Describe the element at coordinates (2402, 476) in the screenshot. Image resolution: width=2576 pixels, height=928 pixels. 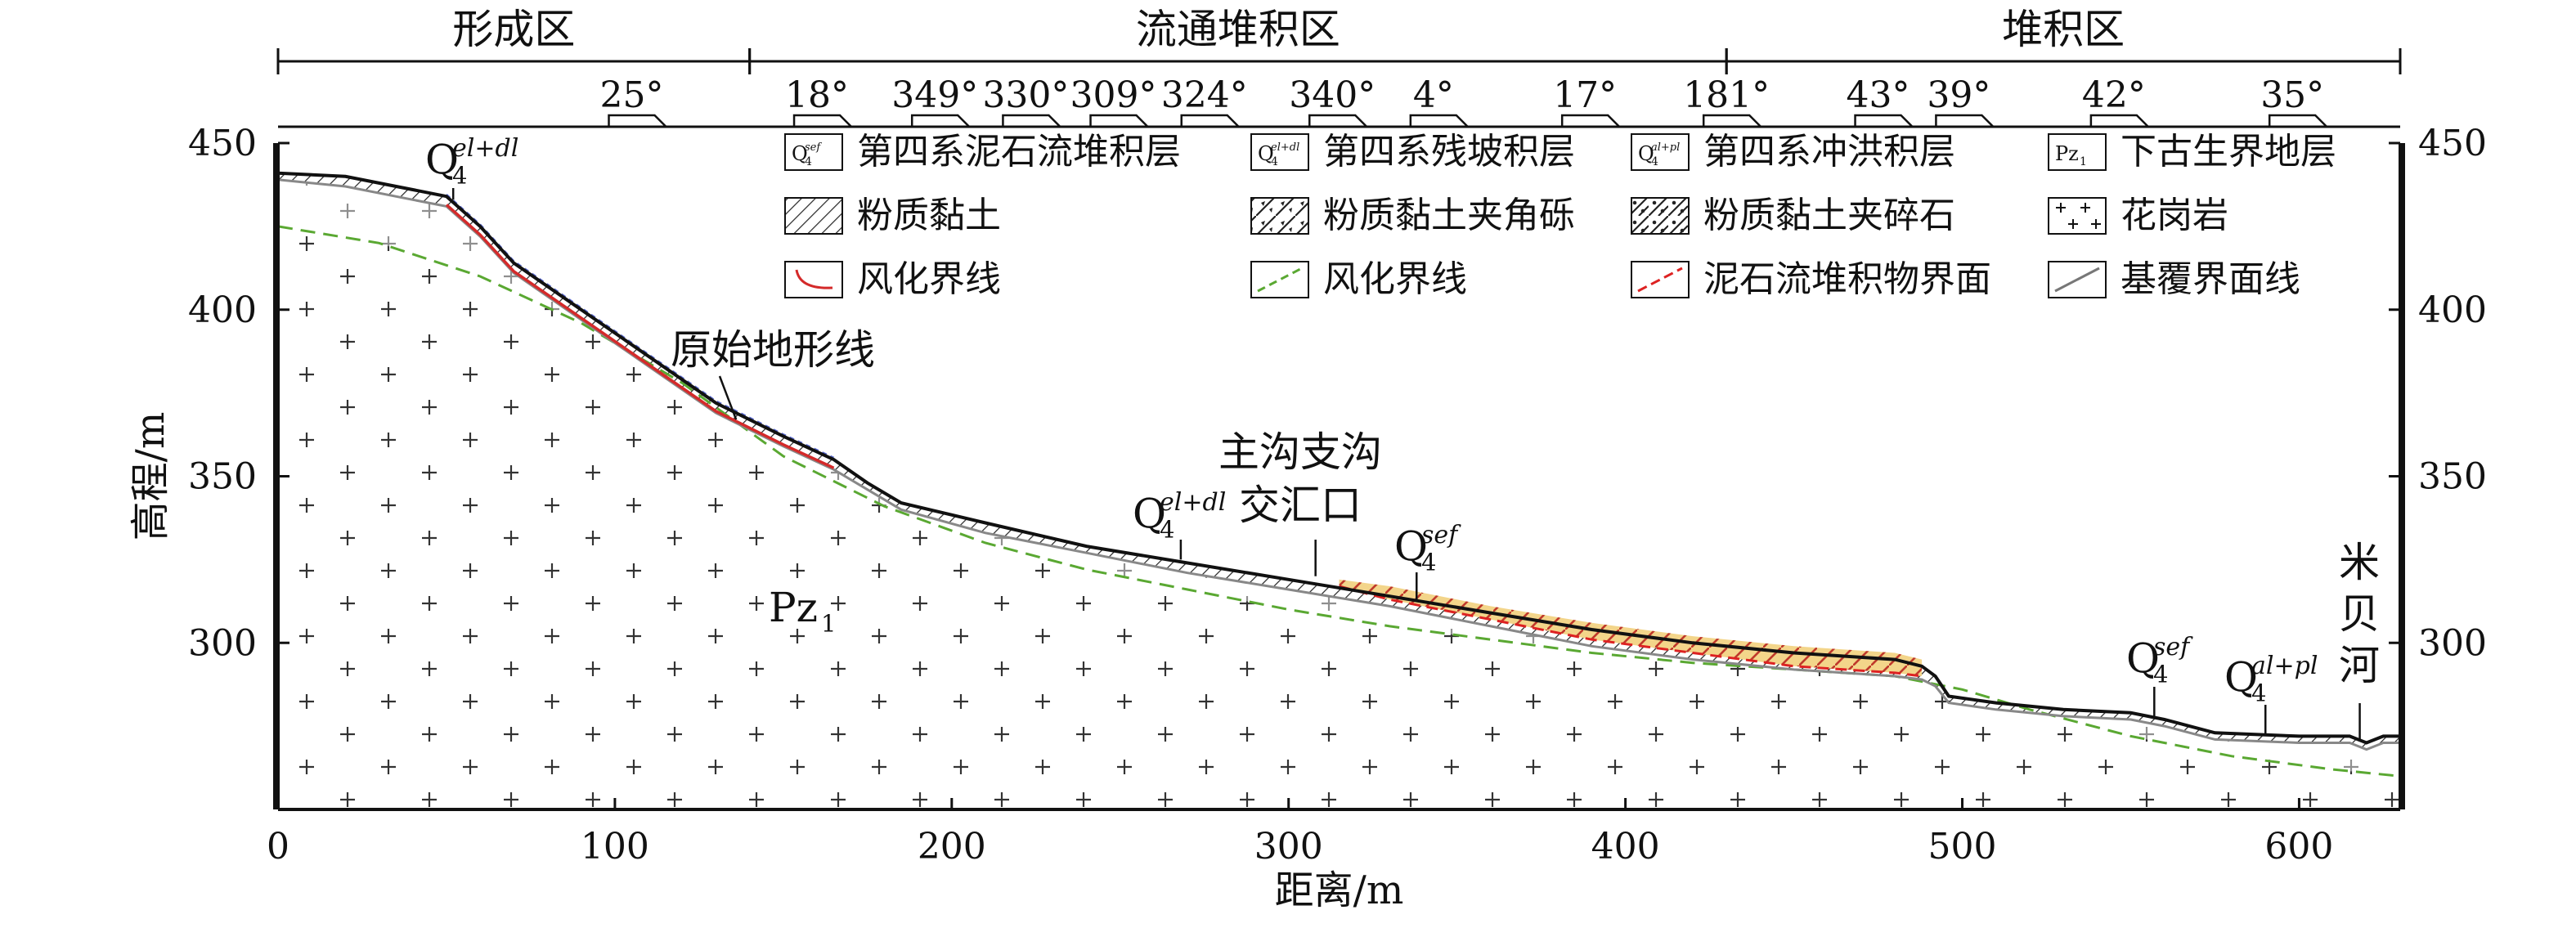
I see `right-axis-bar` at that location.